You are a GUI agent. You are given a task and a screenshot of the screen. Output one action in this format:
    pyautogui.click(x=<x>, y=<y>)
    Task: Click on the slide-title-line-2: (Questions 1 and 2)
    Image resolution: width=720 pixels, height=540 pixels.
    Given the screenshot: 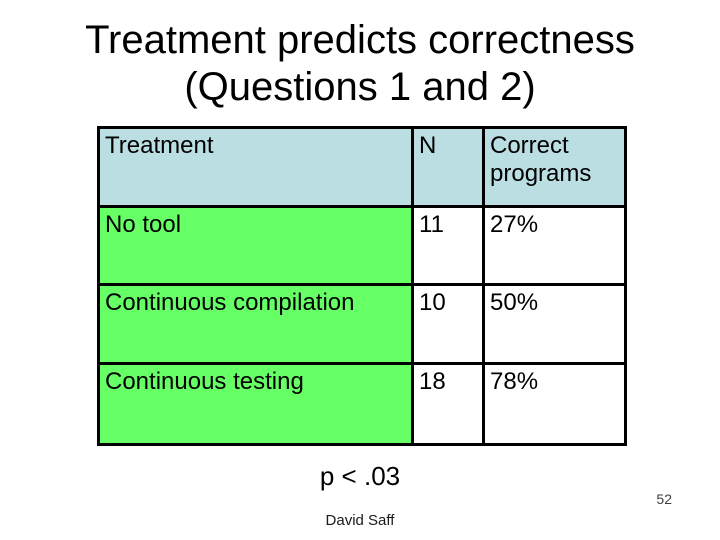 What is the action you would take?
    pyautogui.click(x=360, y=87)
    